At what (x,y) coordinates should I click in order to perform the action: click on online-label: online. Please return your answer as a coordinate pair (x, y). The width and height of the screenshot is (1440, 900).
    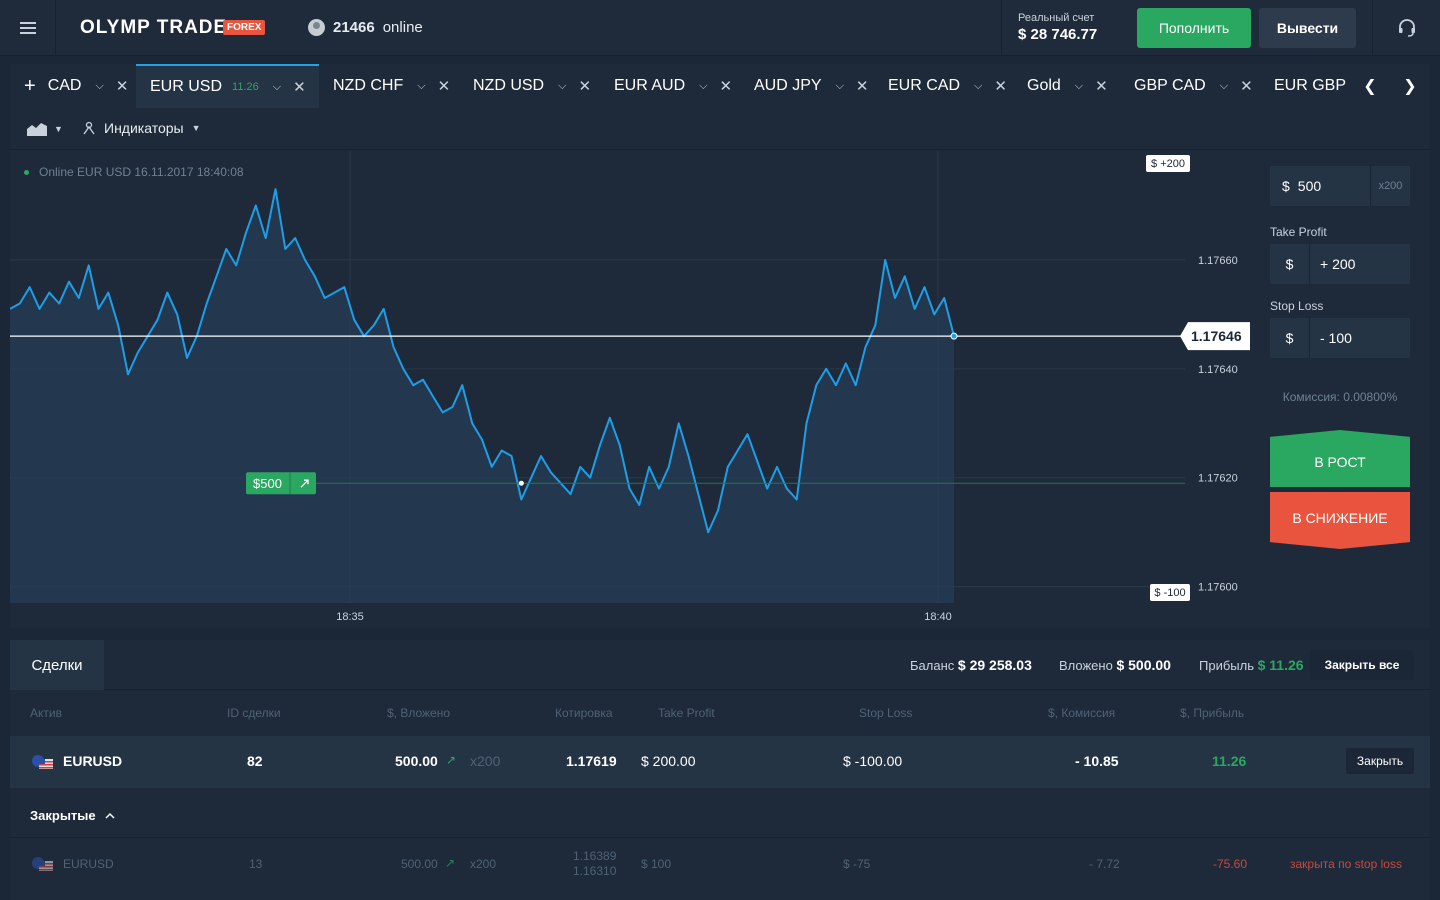
    Looking at the image, I should click on (402, 27).